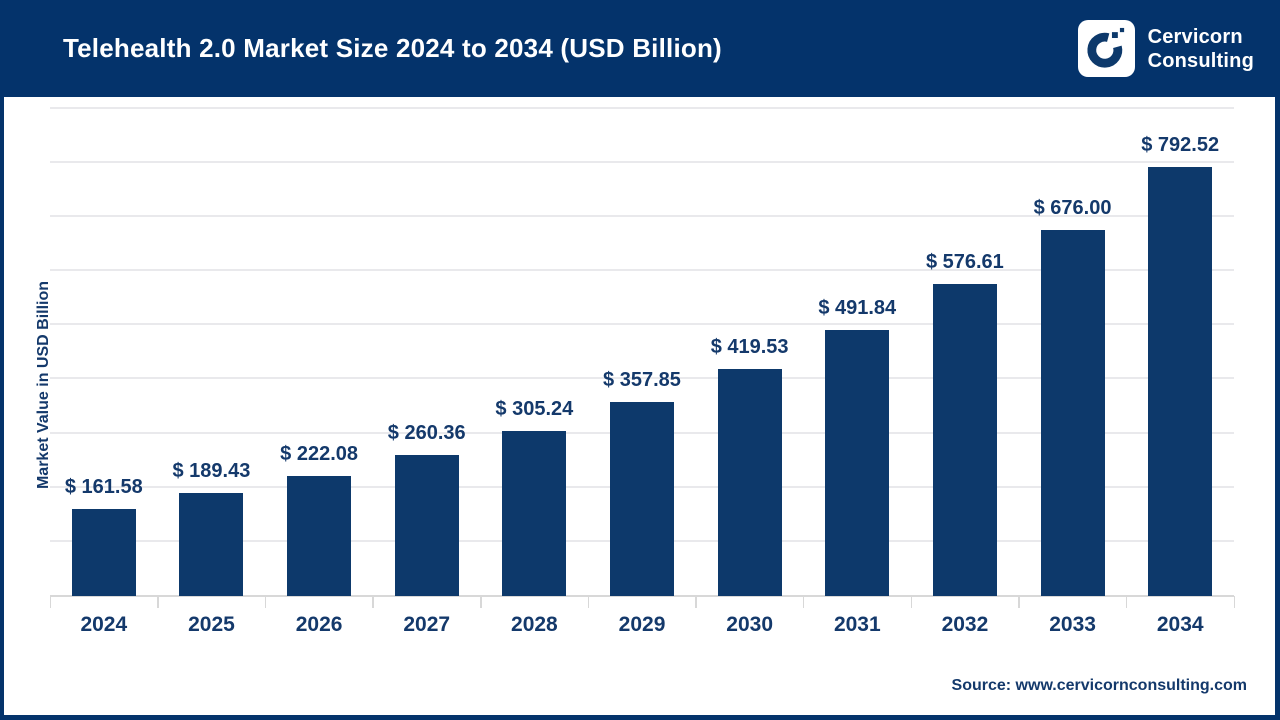 This screenshot has height=720, width=1280. I want to click on brand-name-line2: Consulting, so click(1200, 60).